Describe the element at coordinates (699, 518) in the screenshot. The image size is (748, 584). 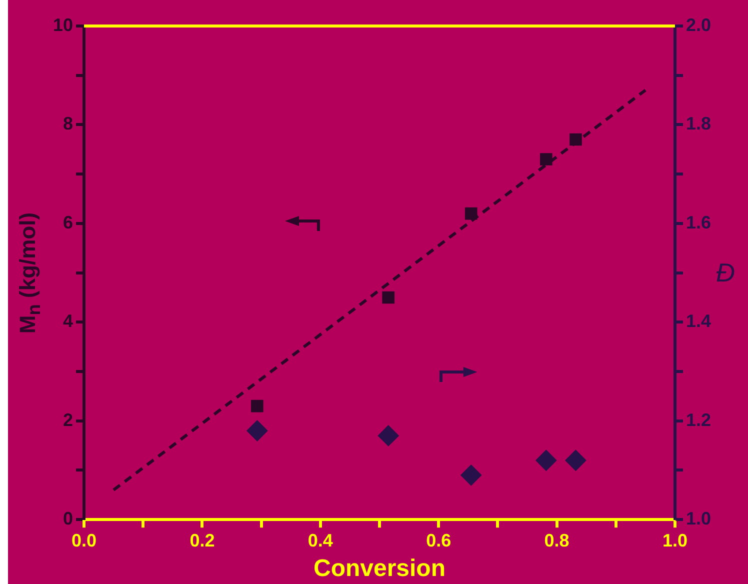
I see `y2-tick-label: 1.0` at that location.